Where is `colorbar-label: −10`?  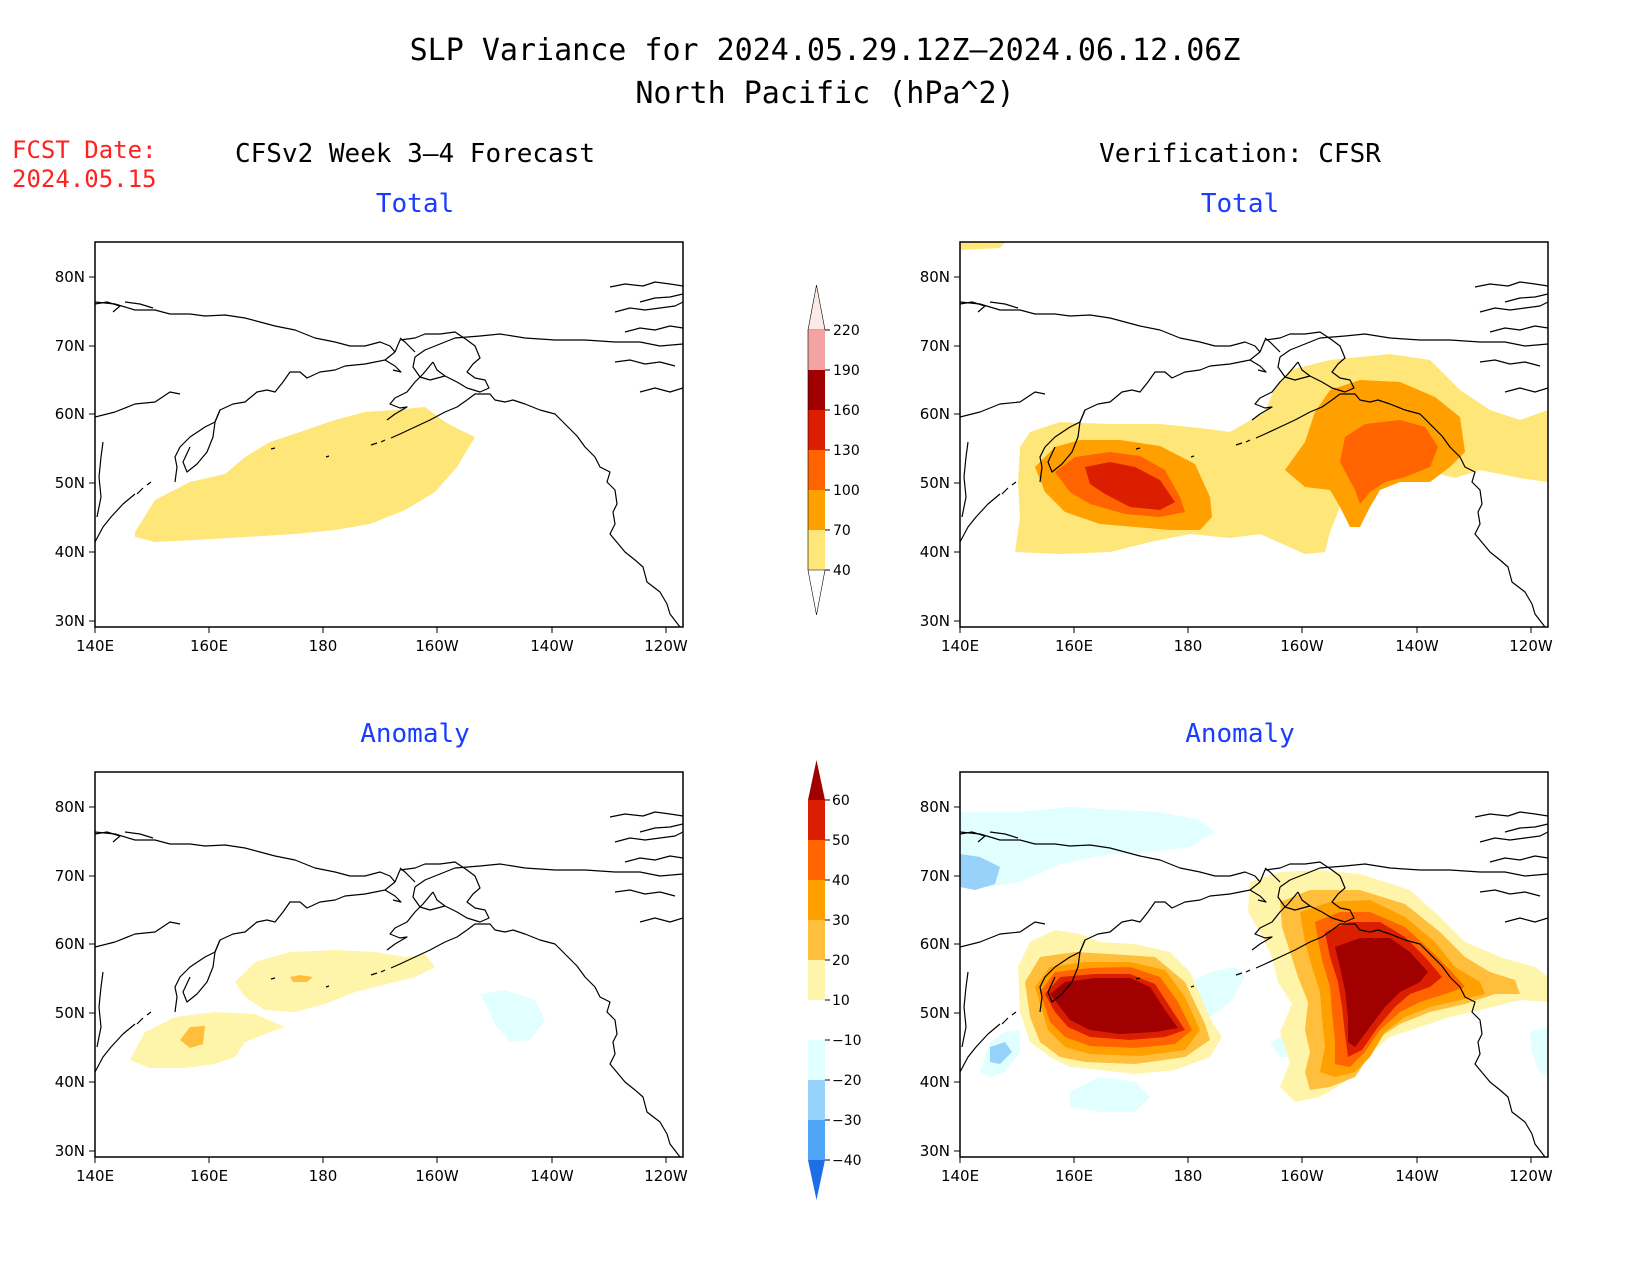 colorbar-label: −10 is located at coordinates (847, 1041).